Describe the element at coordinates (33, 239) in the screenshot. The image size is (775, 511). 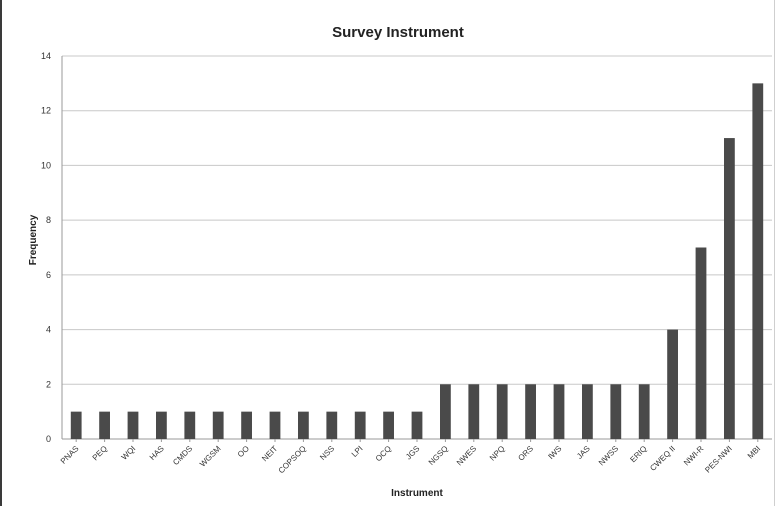
I see `y-axis-title: Frequency` at that location.